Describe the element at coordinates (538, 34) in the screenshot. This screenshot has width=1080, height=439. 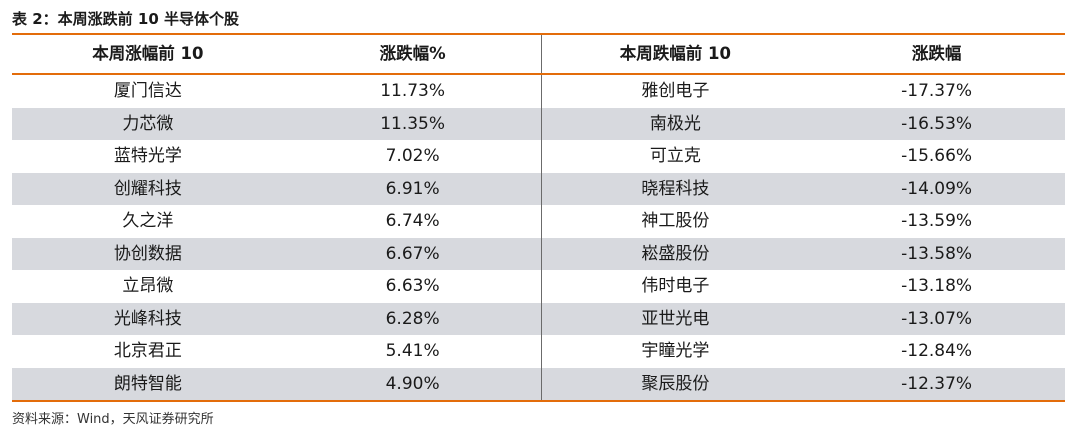
I see `top-rule` at that location.